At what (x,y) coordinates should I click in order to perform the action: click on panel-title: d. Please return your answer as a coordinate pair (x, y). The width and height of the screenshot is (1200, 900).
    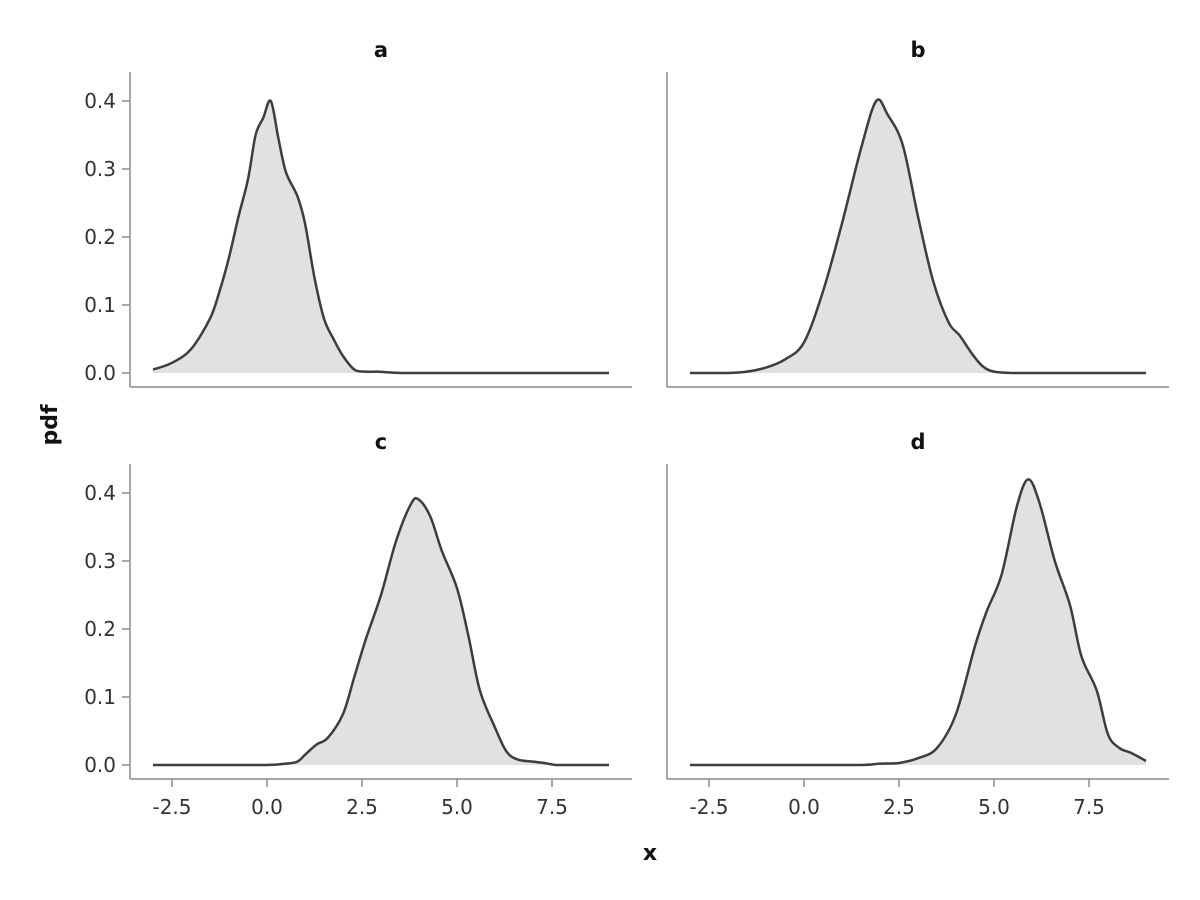
    Looking at the image, I should click on (917, 442).